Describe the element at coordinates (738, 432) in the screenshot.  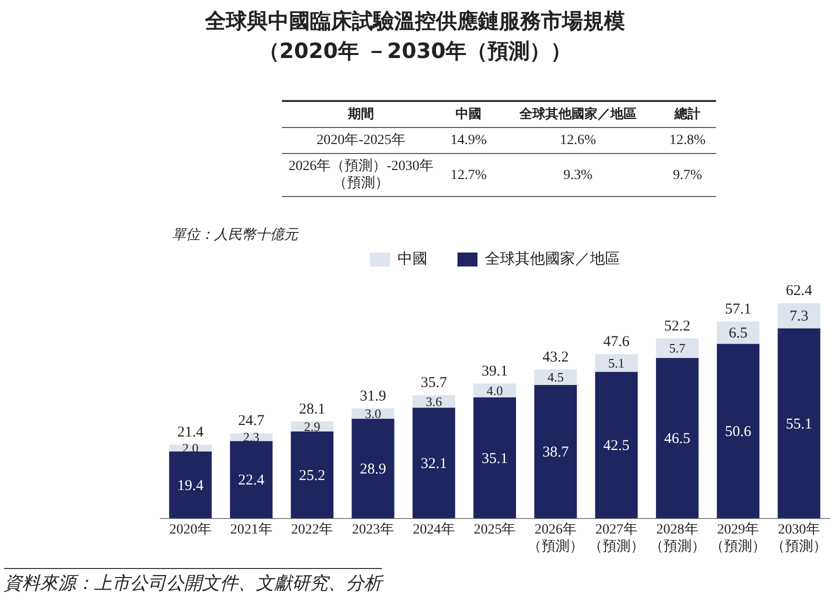
I see `data-label: 50.6` at that location.